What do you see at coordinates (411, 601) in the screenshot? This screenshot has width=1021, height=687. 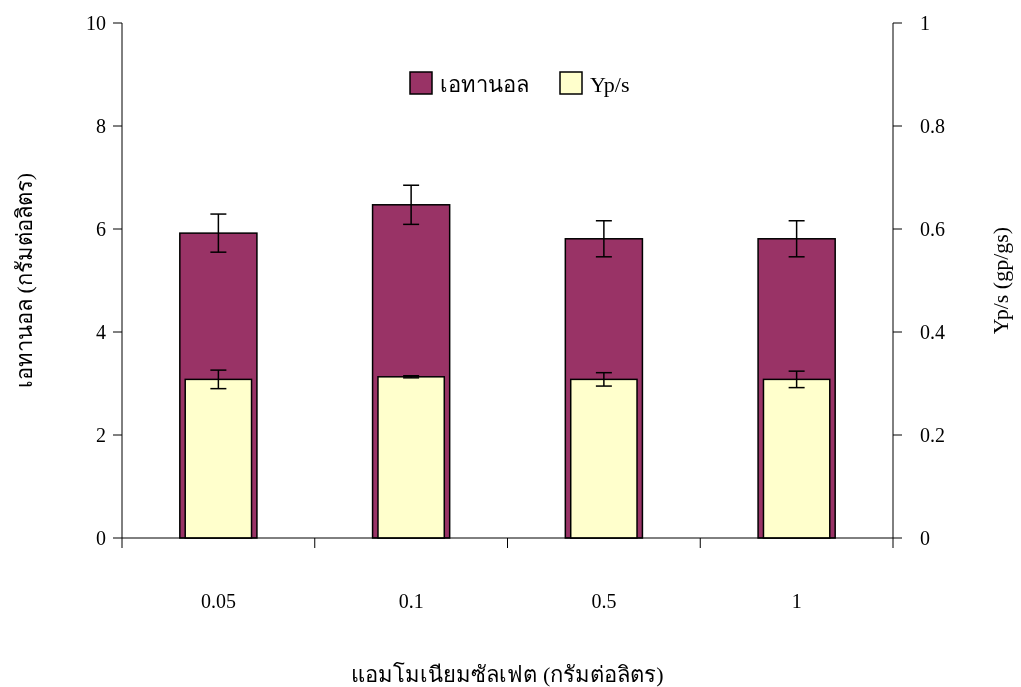 I see `x-tick-label: 0.1` at bounding box center [411, 601].